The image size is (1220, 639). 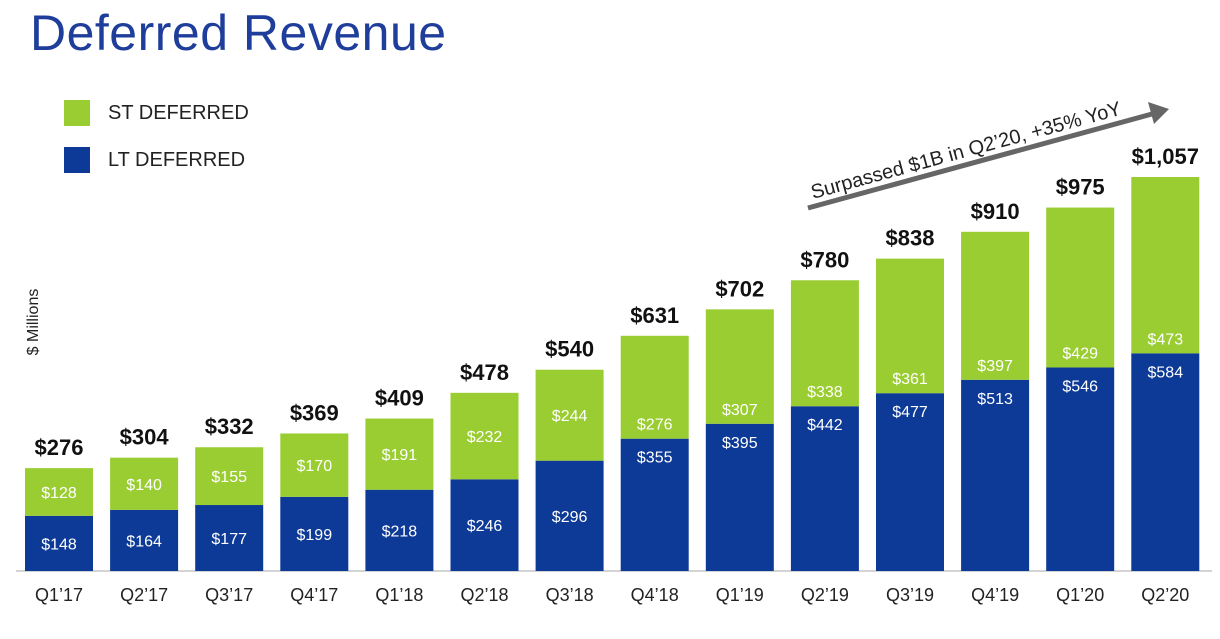 I want to click on page-title: Deferred Revenue, so click(x=238, y=33).